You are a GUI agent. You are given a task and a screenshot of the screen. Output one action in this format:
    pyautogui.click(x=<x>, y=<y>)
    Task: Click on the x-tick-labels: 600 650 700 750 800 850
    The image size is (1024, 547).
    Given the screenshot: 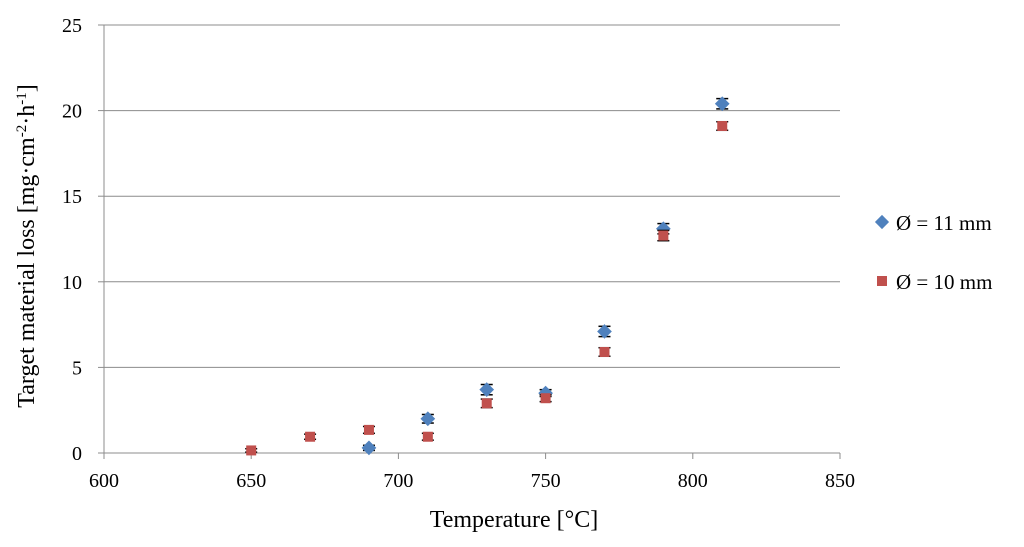 What is the action you would take?
    pyautogui.click(x=472, y=481)
    